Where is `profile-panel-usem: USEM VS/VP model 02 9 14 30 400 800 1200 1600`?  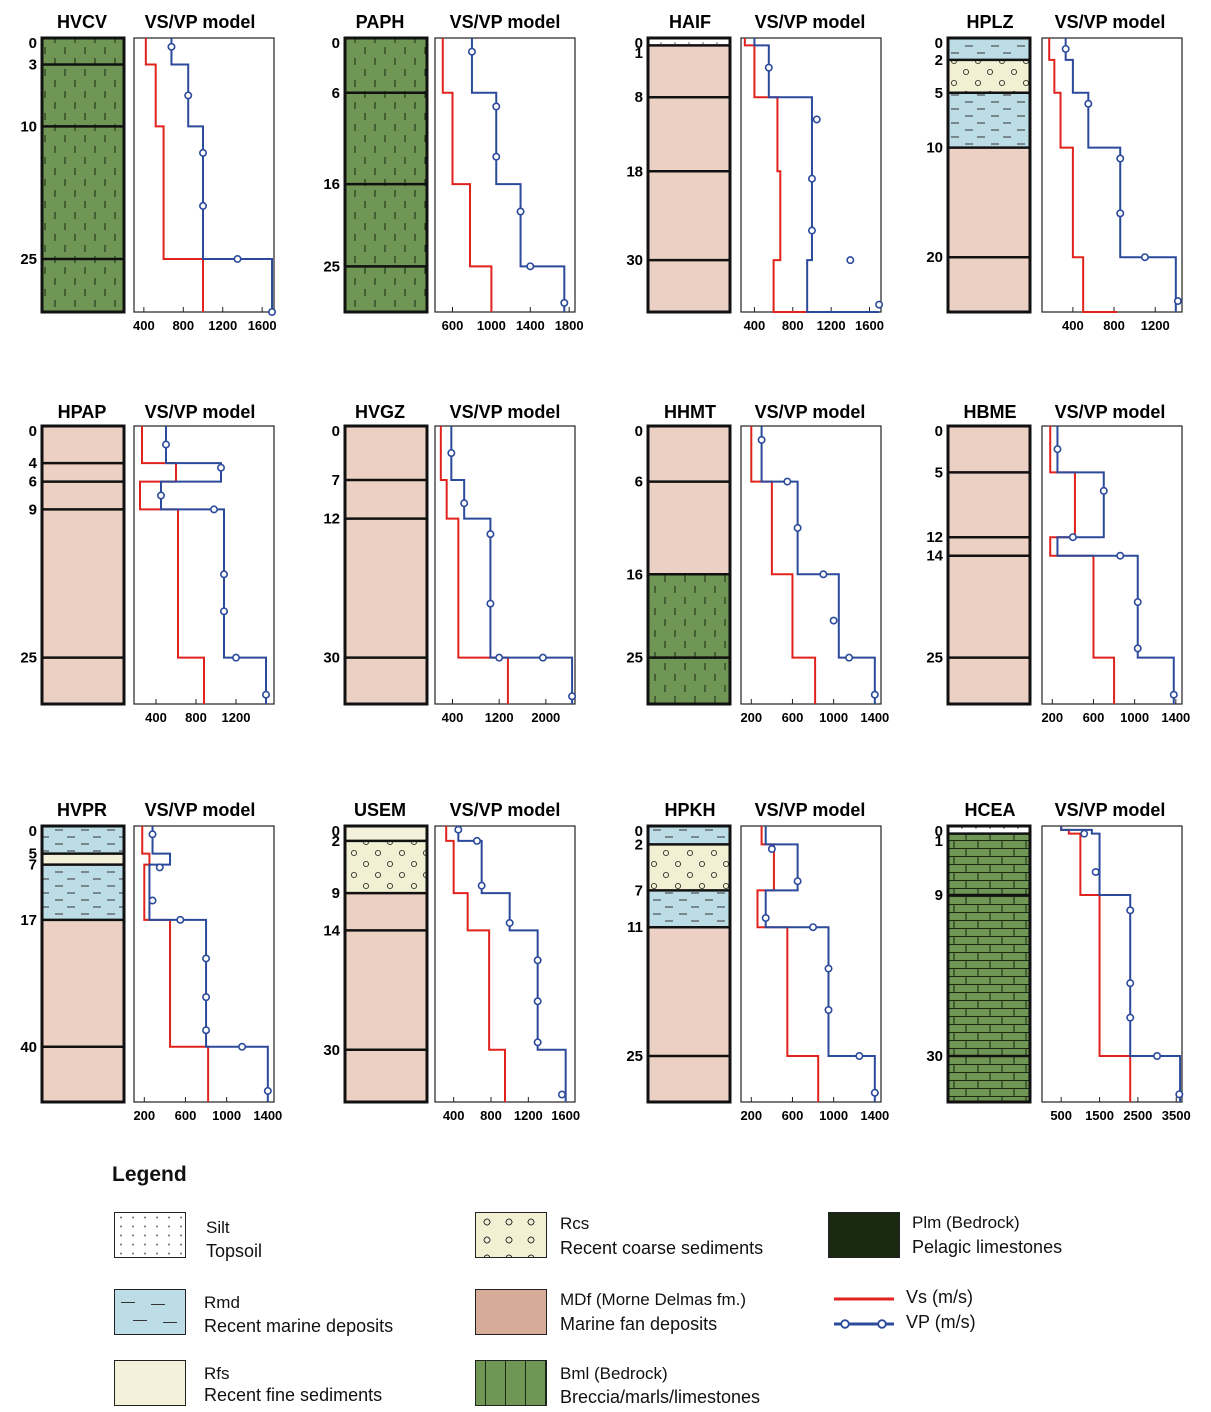 profile-panel-usem: USEM VS/VP model 02 9 14 30 400 800 1200 1600 is located at coordinates (451, 961).